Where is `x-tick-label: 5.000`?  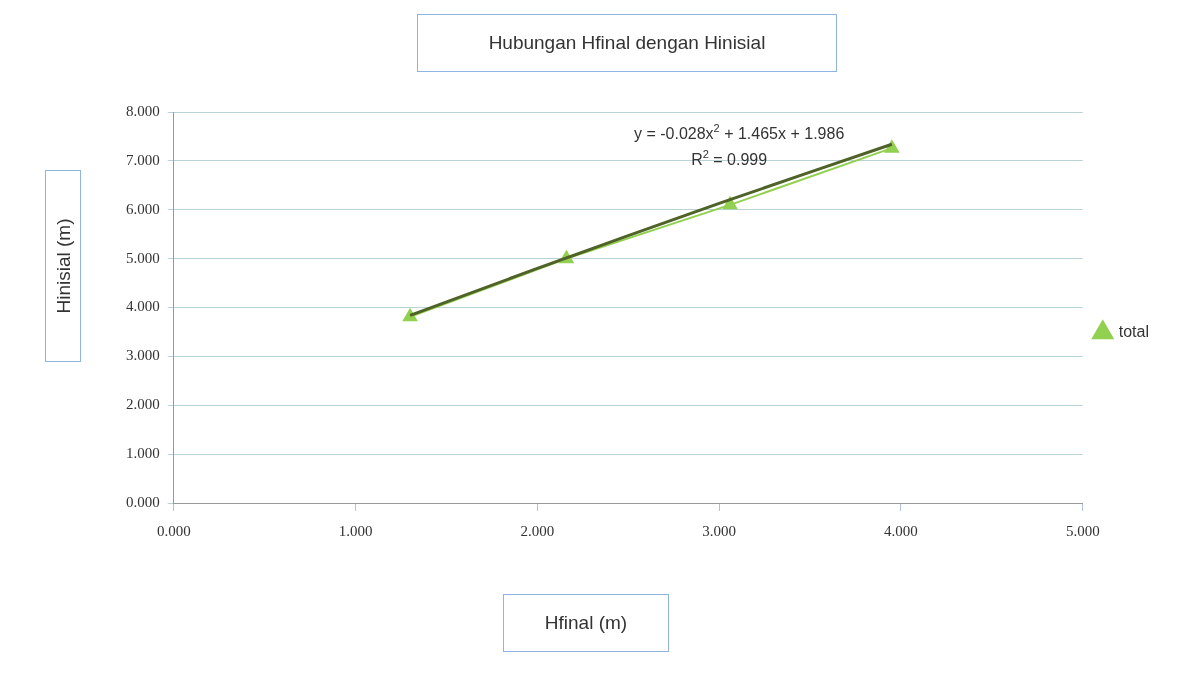 x-tick-label: 5.000 is located at coordinates (1082, 530).